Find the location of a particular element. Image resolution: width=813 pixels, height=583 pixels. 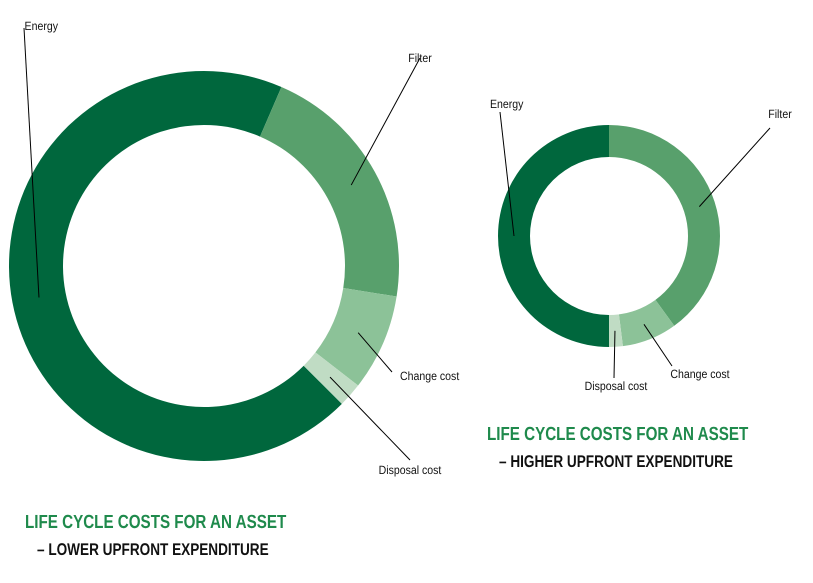

text: – LOWER UPFRONT EXPENDITURE is located at coordinates (153, 550).